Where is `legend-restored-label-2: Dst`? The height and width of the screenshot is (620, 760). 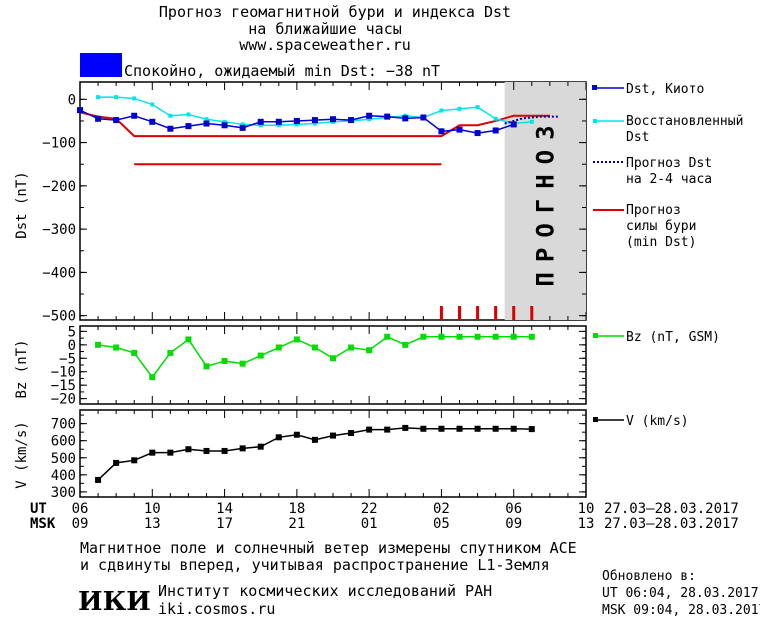 legend-restored-label-2: Dst is located at coordinates (637, 137).